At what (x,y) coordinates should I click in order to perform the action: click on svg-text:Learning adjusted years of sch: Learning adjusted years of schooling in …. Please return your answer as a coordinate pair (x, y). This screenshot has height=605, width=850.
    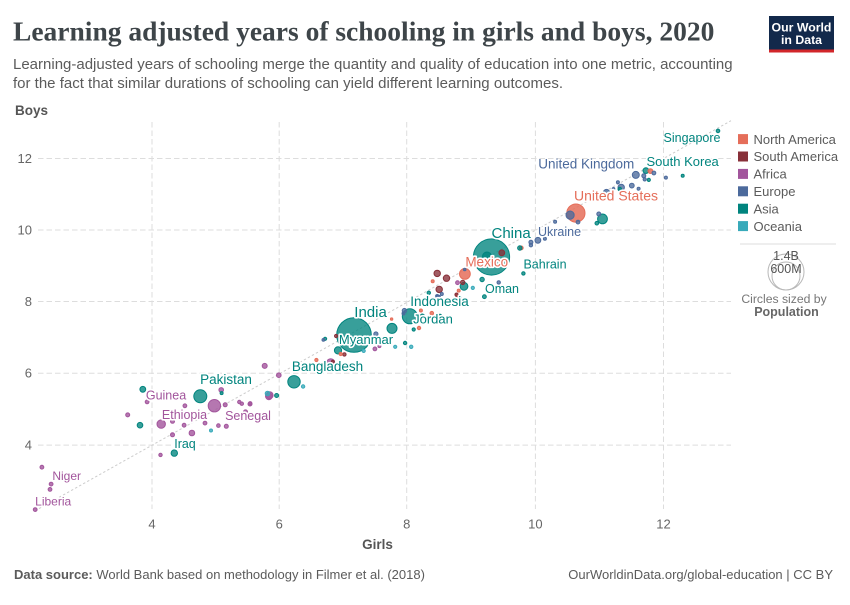
    Looking at the image, I should click on (363, 31).